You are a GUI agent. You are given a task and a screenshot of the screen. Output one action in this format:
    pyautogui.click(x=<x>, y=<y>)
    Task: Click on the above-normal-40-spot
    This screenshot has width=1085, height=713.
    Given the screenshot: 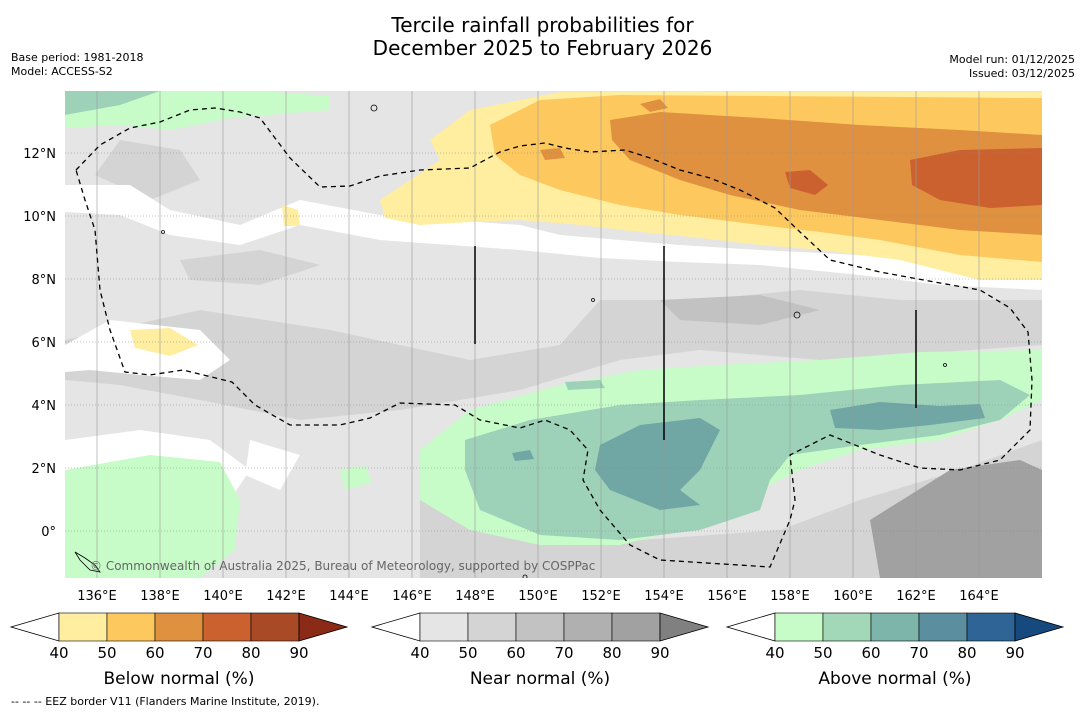 What is the action you would take?
    pyautogui.click(x=356, y=478)
    